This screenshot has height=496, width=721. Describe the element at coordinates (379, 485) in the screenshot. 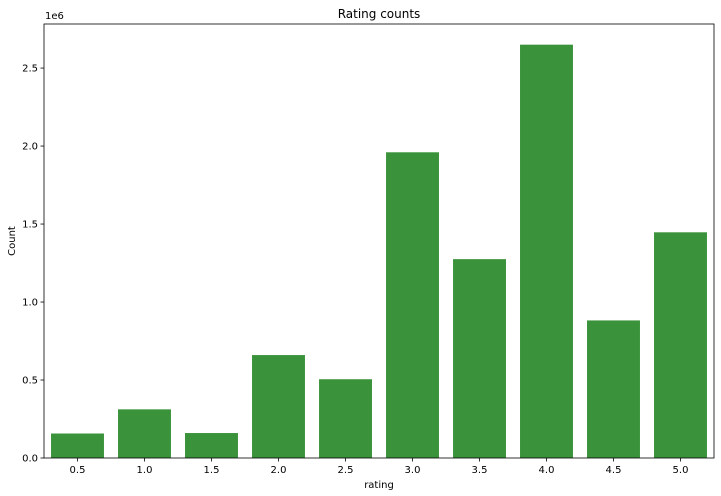

I see `x-axis-label: rating` at that location.